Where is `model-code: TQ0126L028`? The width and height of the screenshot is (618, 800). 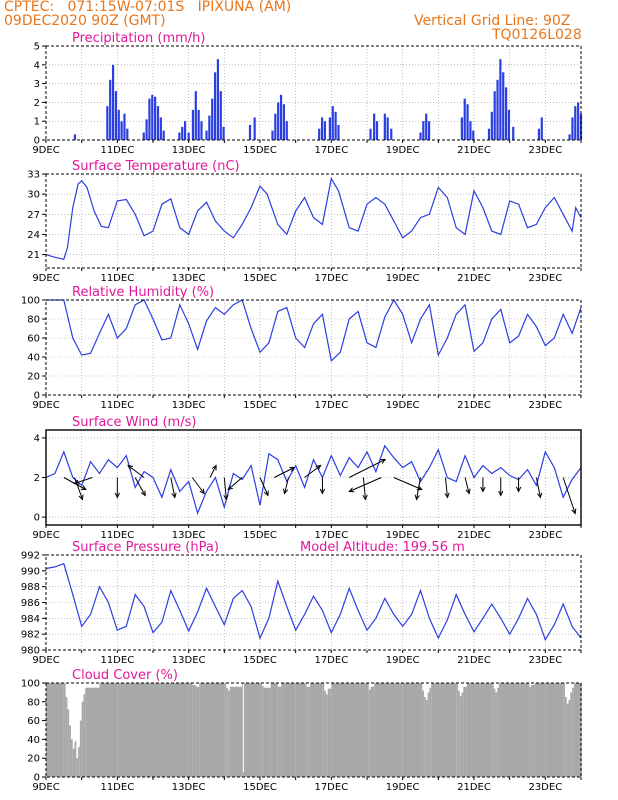 model-code: TQ0126L028 is located at coordinates (537, 35).